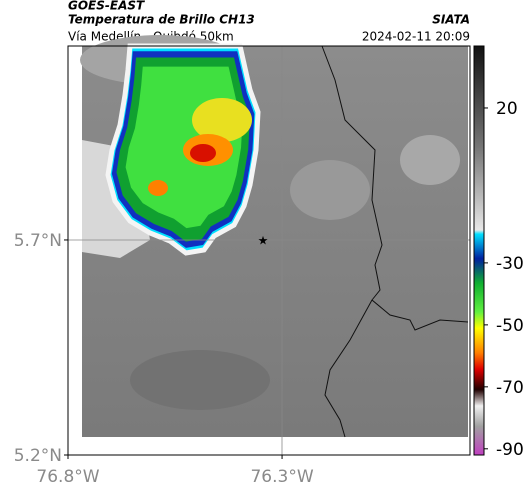  What do you see at coordinates (106, 6) in the screenshot?
I see `source: GOES-EAST` at bounding box center [106, 6].